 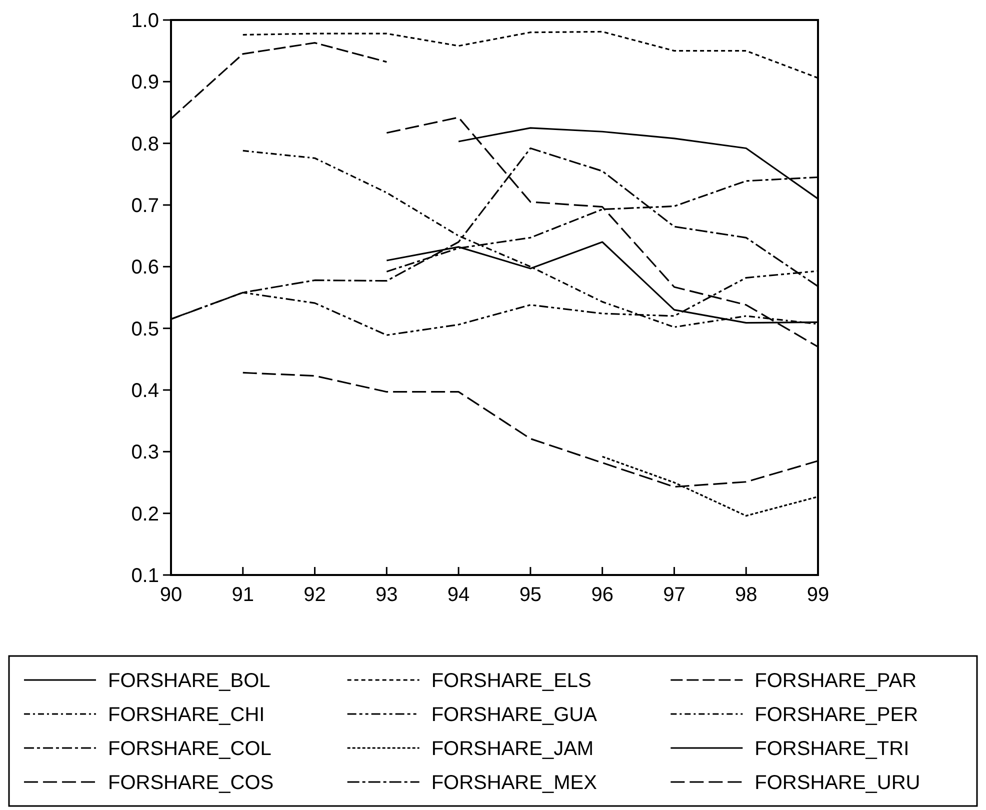 I want to click on x-tick-label: 94, so click(x=458, y=595).